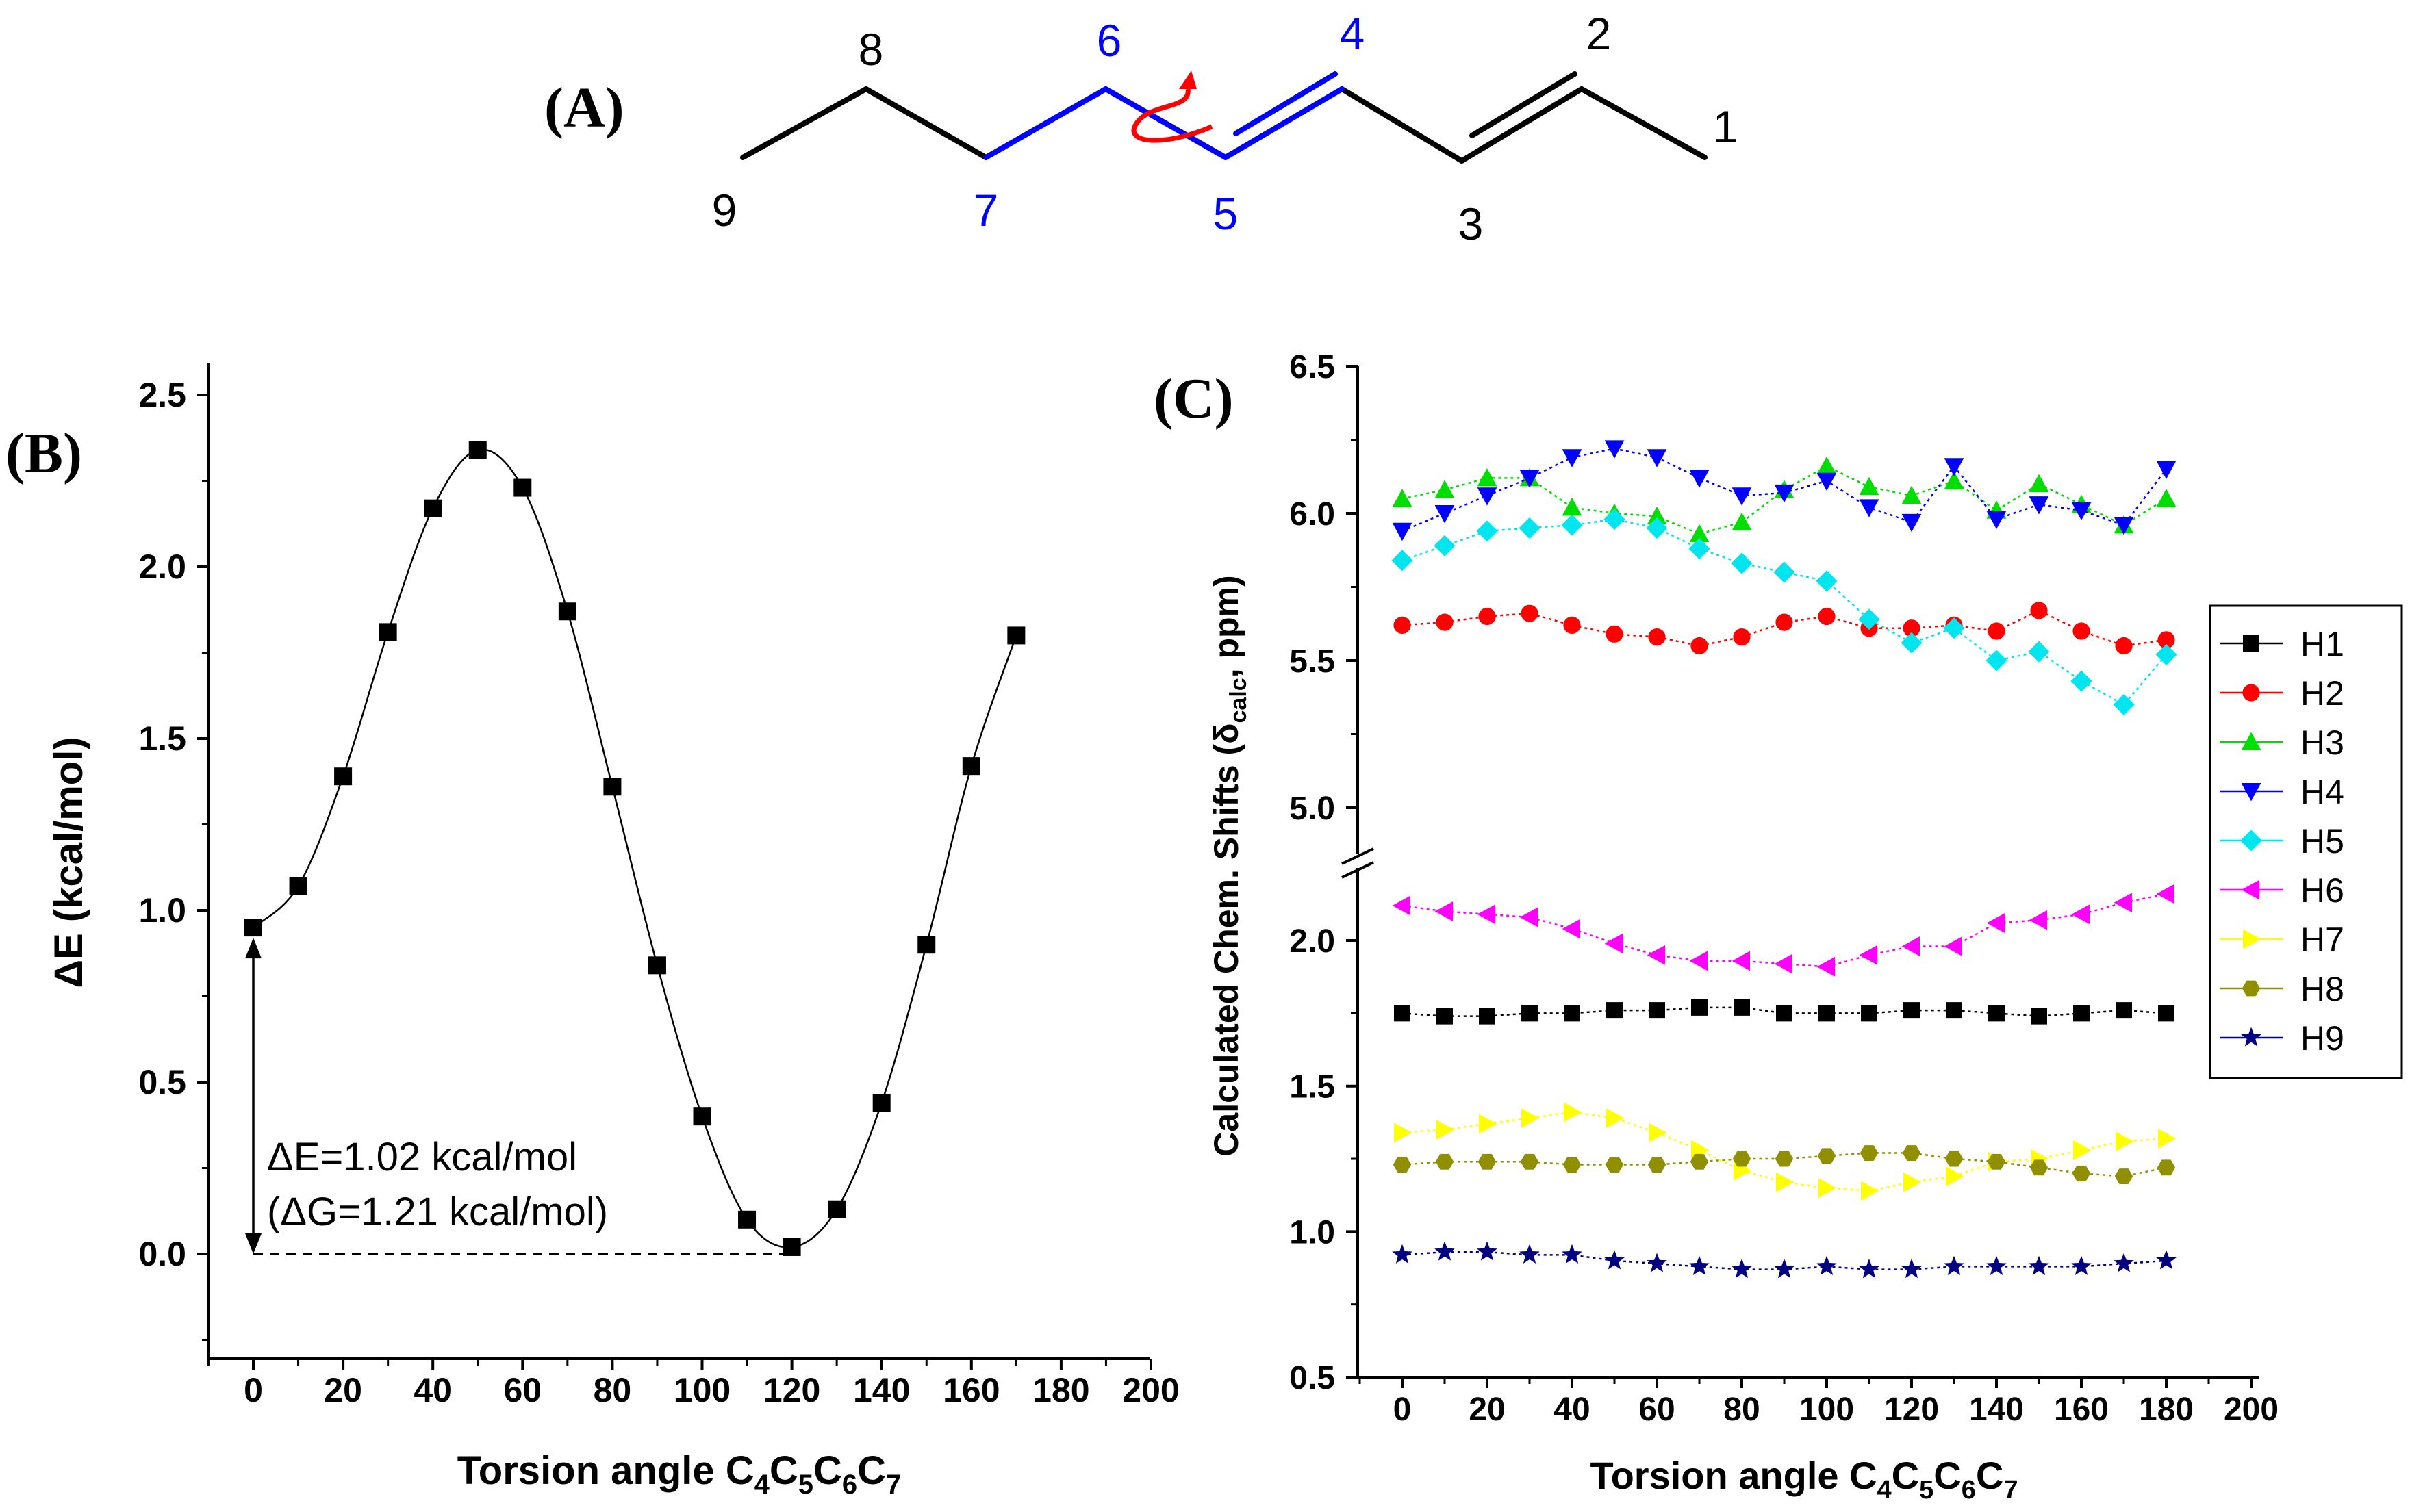 This screenshot has height=1512, width=2410. What do you see at coordinates (1487, 1410) in the screenshot?
I see `panel-c-x-tick-label: 20` at bounding box center [1487, 1410].